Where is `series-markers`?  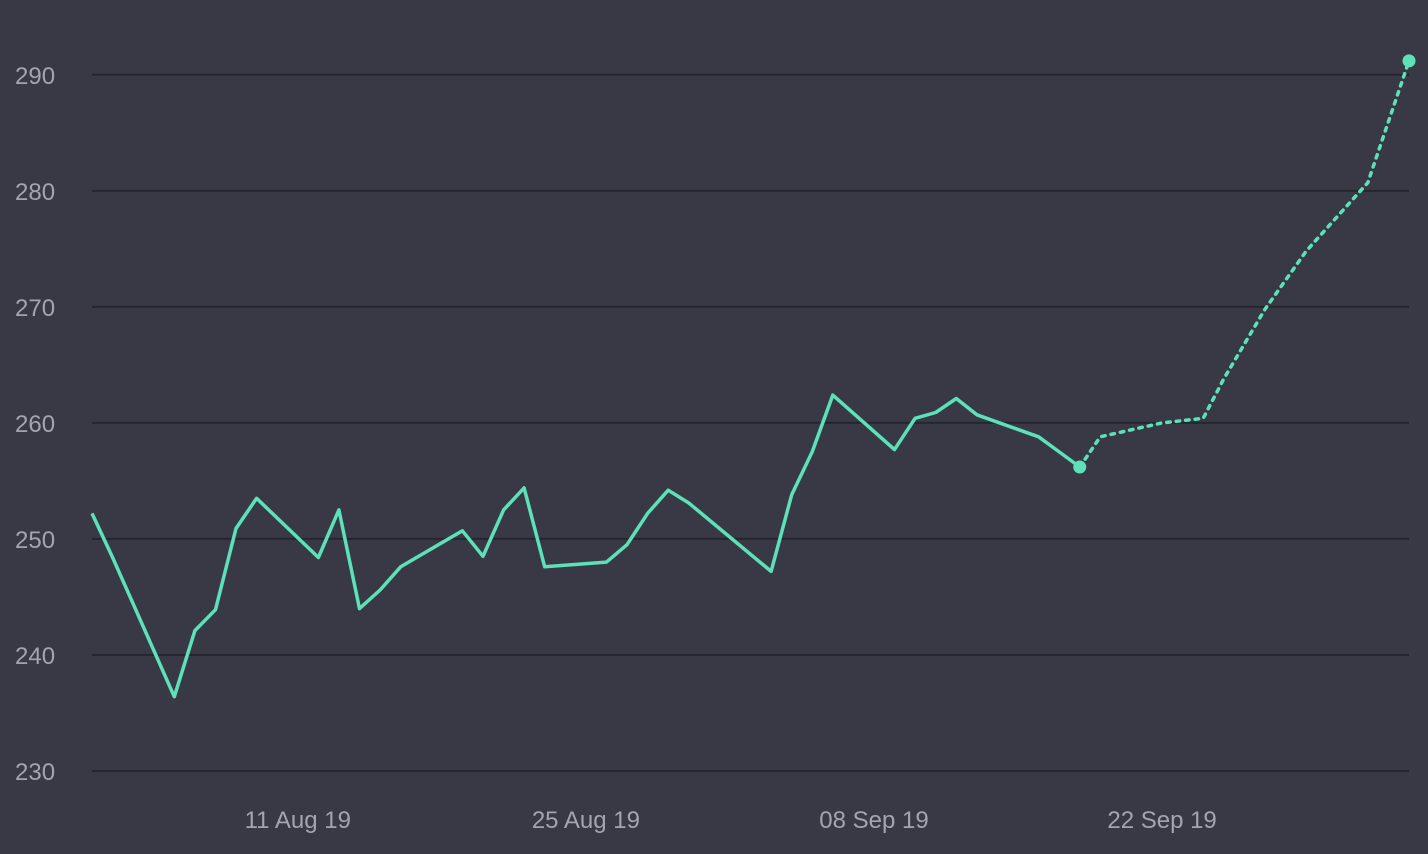 series-markers is located at coordinates (1244, 264).